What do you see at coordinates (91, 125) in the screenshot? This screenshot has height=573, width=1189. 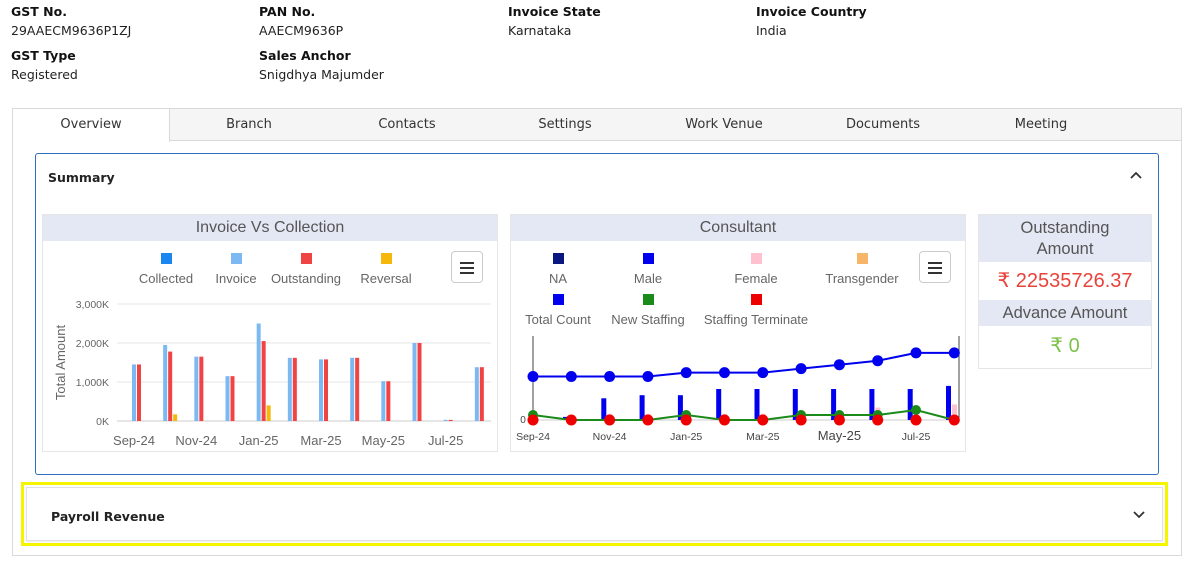 I see `tab-overview: Overview` at bounding box center [91, 125].